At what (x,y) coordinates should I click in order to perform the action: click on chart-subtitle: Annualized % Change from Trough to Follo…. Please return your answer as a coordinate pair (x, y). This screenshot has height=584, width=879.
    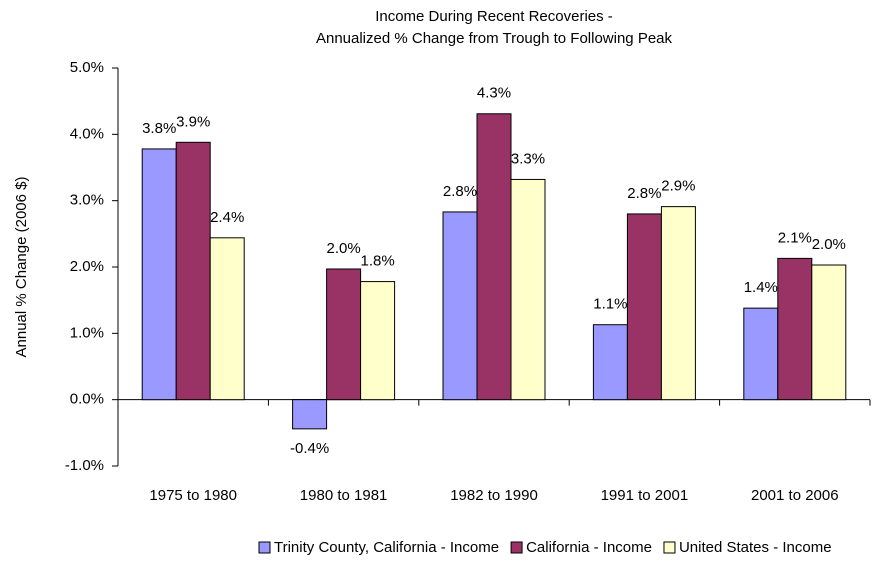
    Looking at the image, I should click on (494, 38).